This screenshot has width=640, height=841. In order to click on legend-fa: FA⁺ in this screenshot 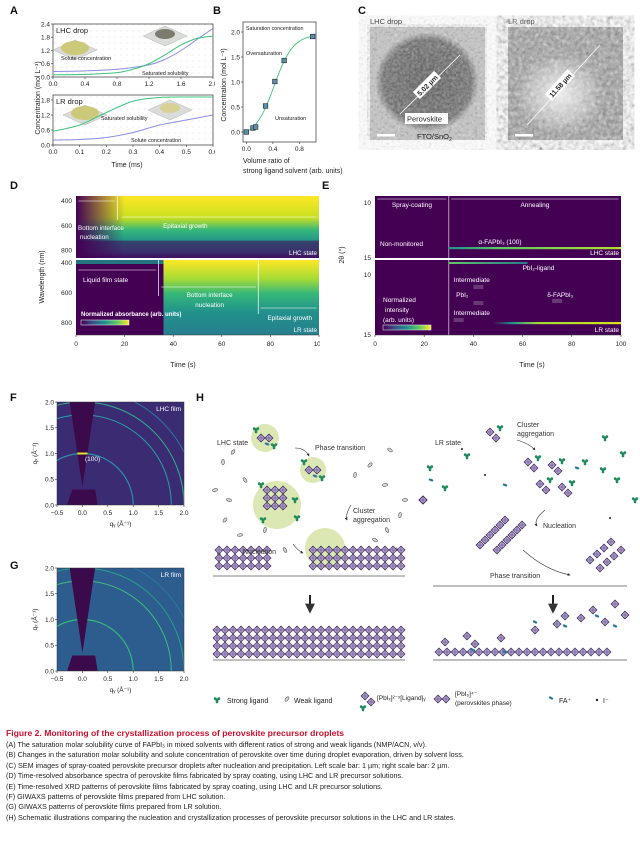, I will do `click(565, 701)`.